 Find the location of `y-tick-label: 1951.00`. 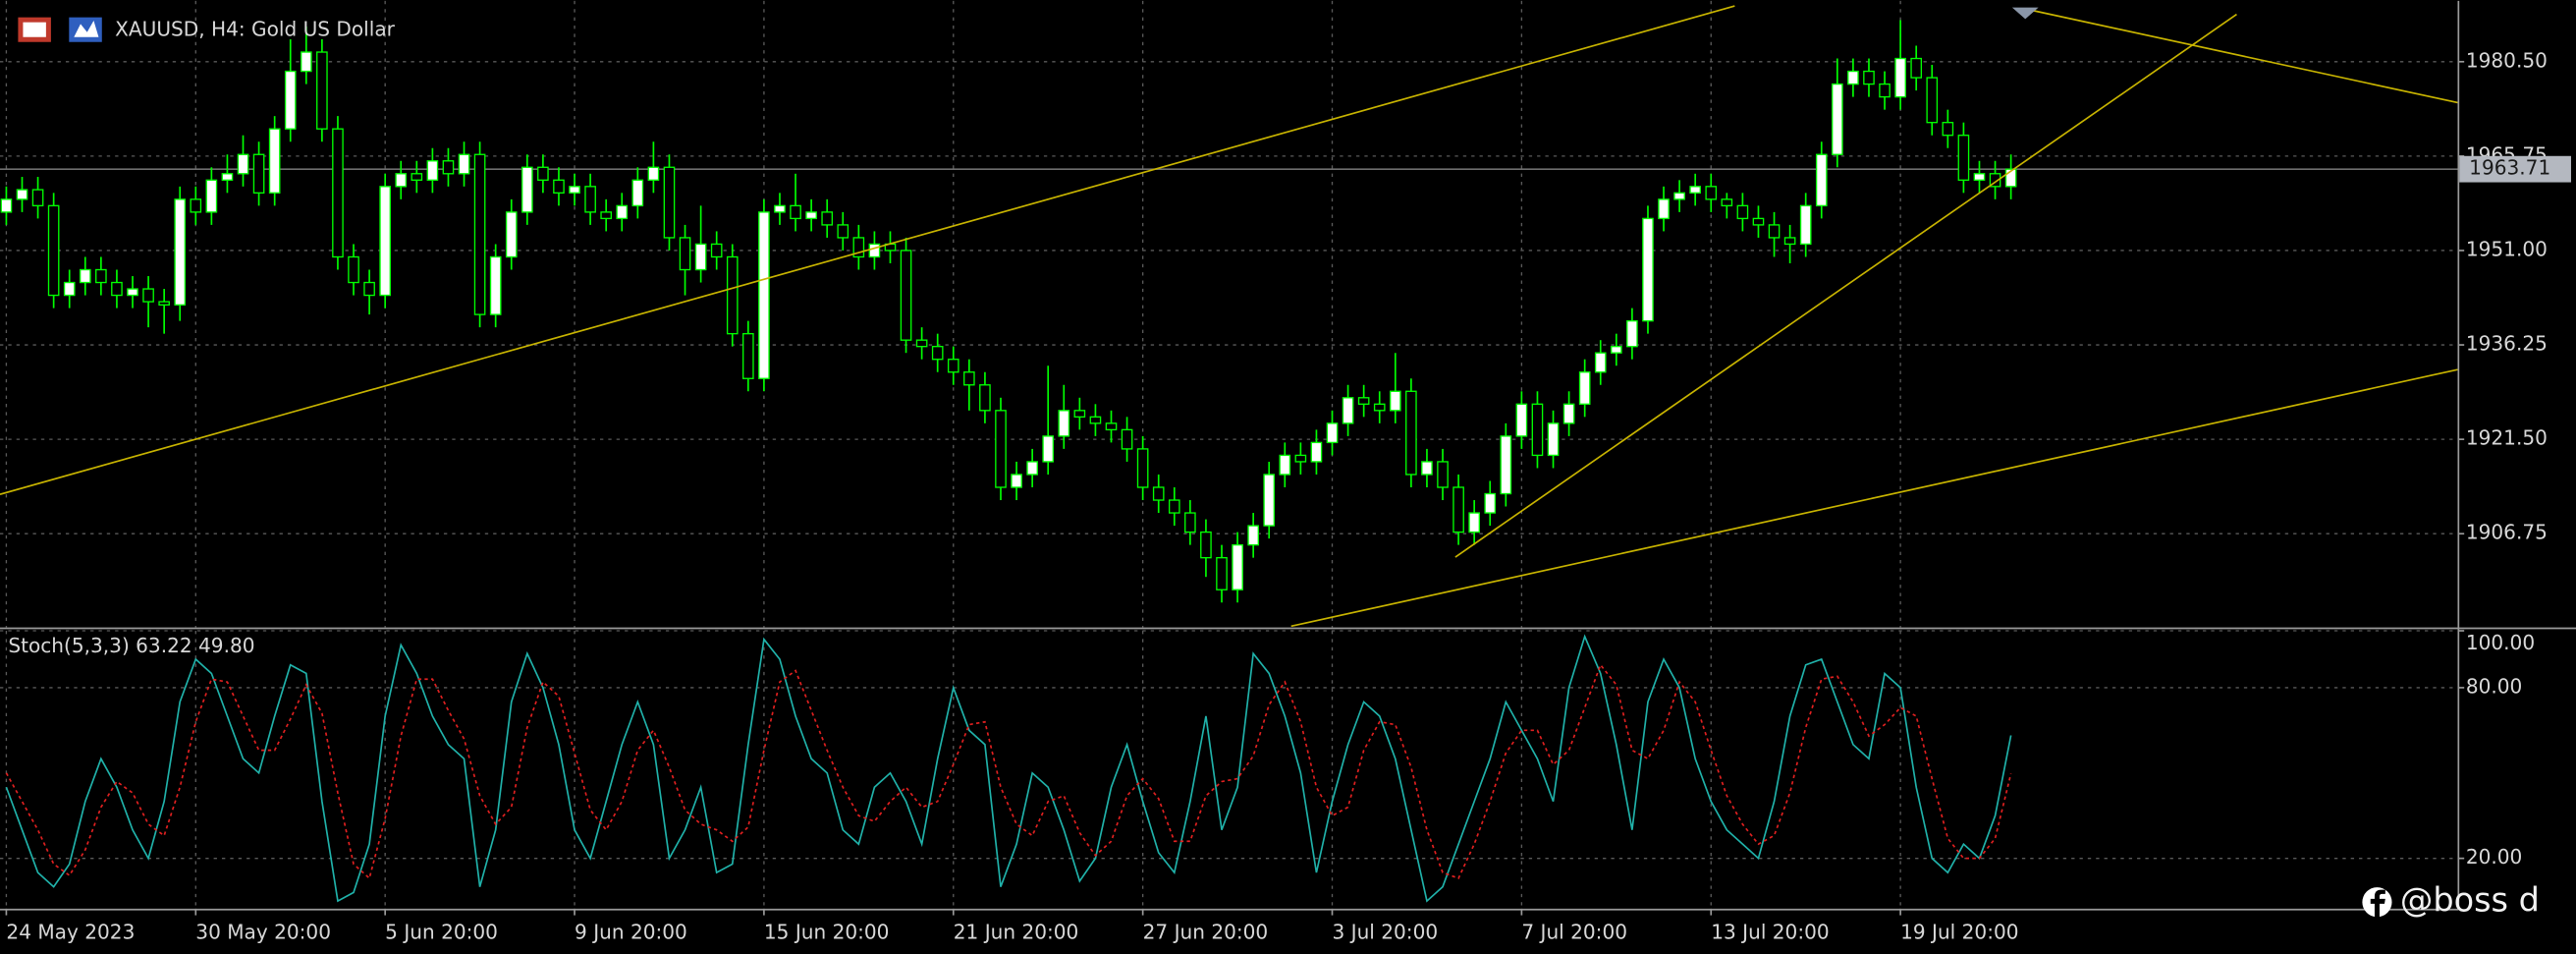

y-tick-label: 1951.00 is located at coordinates (2507, 248).